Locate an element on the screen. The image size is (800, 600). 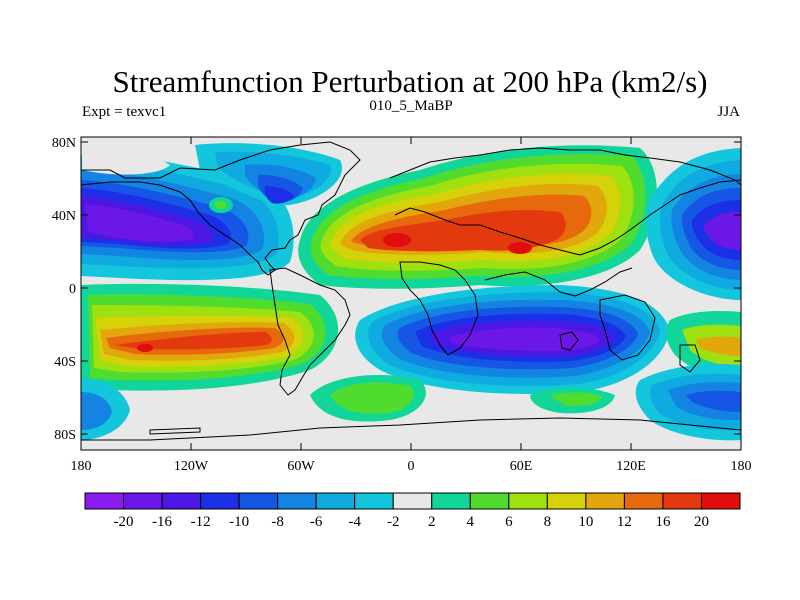
colorbar-label: -6 is located at coordinates (316, 522).